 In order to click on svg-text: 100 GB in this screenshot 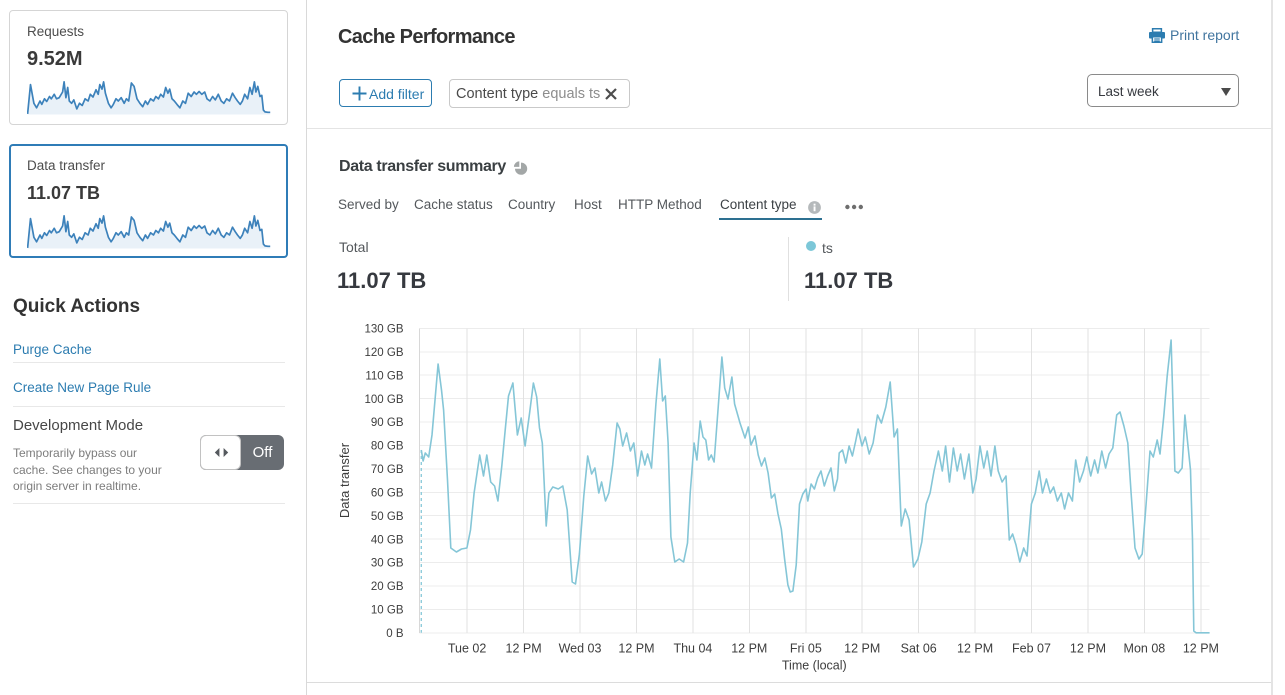, I will do `click(384, 400)`.